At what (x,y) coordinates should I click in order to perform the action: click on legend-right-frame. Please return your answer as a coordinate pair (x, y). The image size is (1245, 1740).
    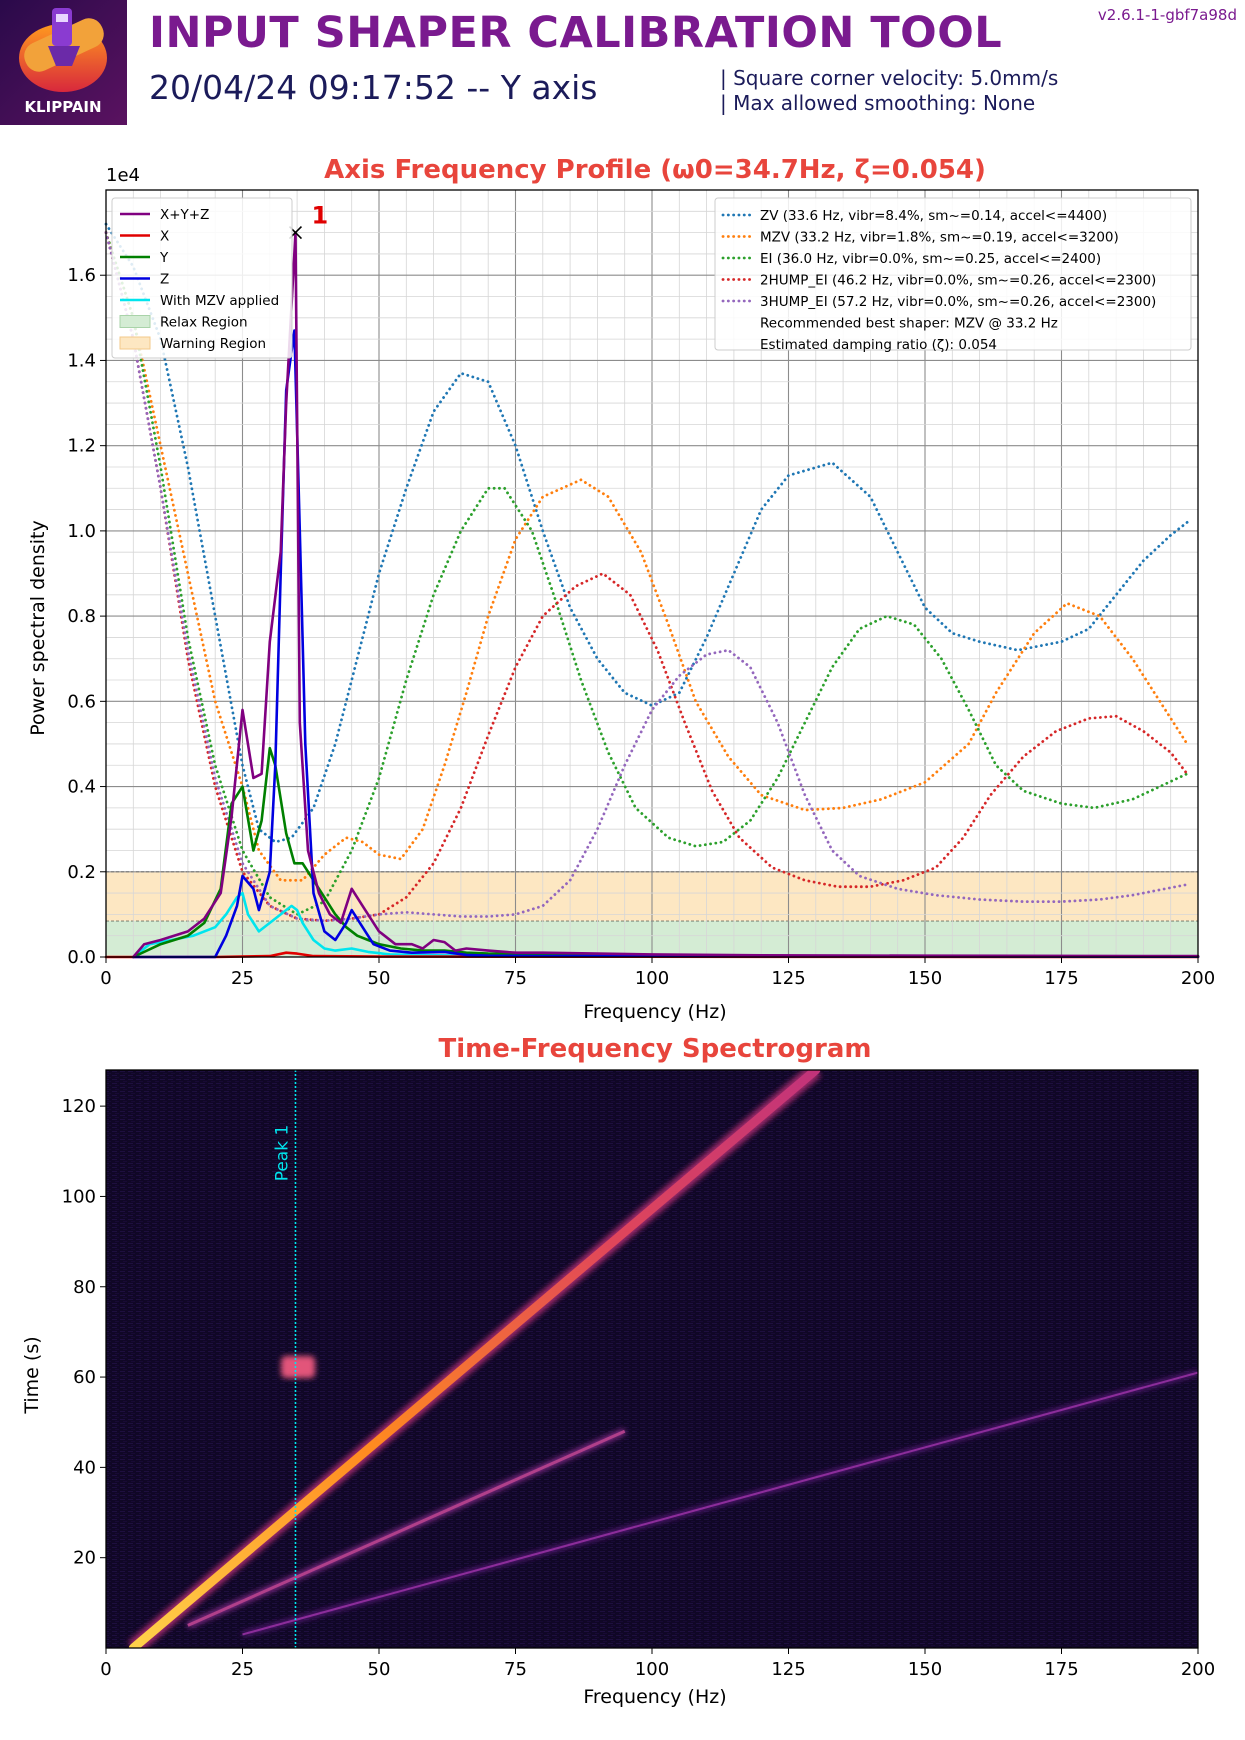
    Looking at the image, I should click on (953, 274).